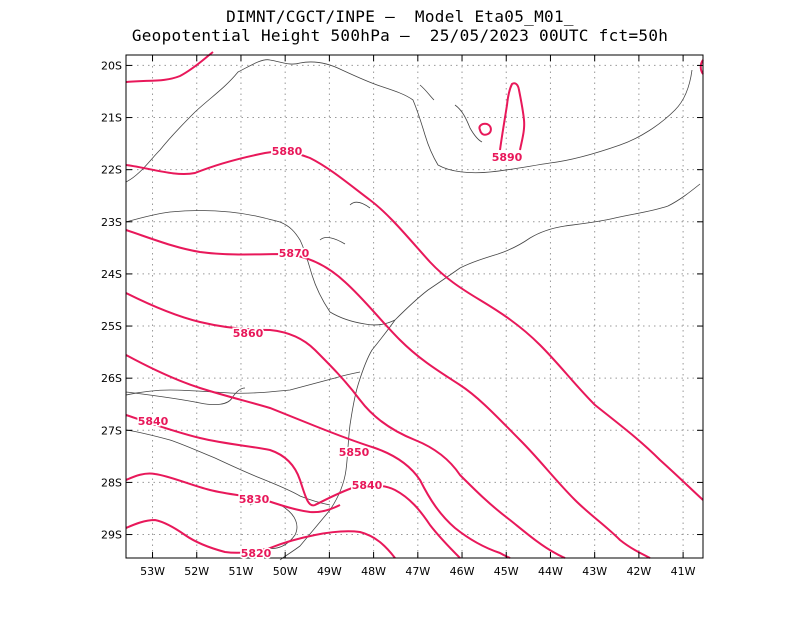 The image size is (800, 618). I want to click on lon-label-51W: 51W, so click(241, 571).